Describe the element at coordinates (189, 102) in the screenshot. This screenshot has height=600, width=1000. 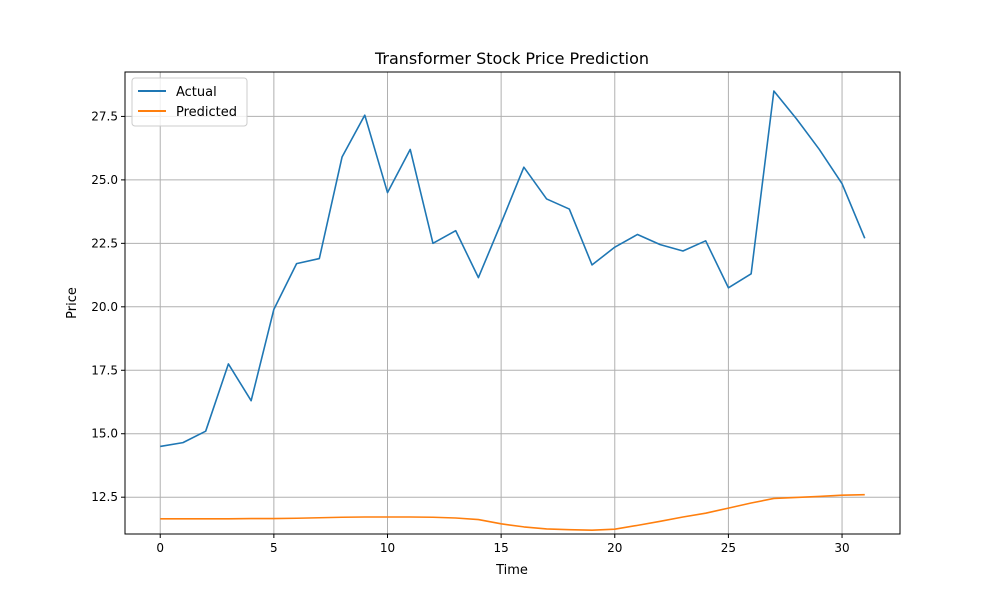
I see `legend: Actual Predicted` at that location.